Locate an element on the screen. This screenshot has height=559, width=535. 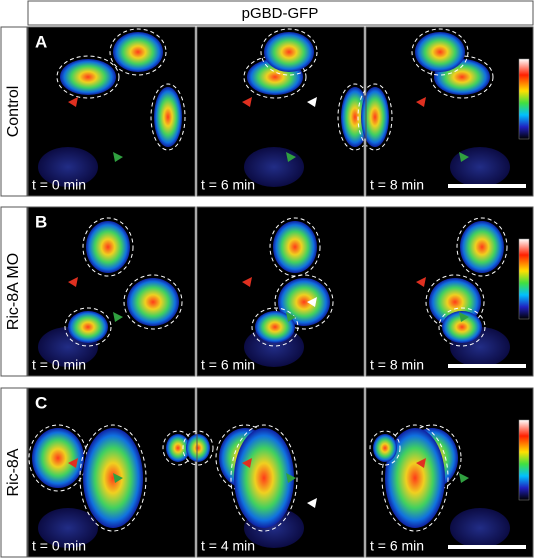
micrograph: t = 0 min A is located at coordinates (111, 111).